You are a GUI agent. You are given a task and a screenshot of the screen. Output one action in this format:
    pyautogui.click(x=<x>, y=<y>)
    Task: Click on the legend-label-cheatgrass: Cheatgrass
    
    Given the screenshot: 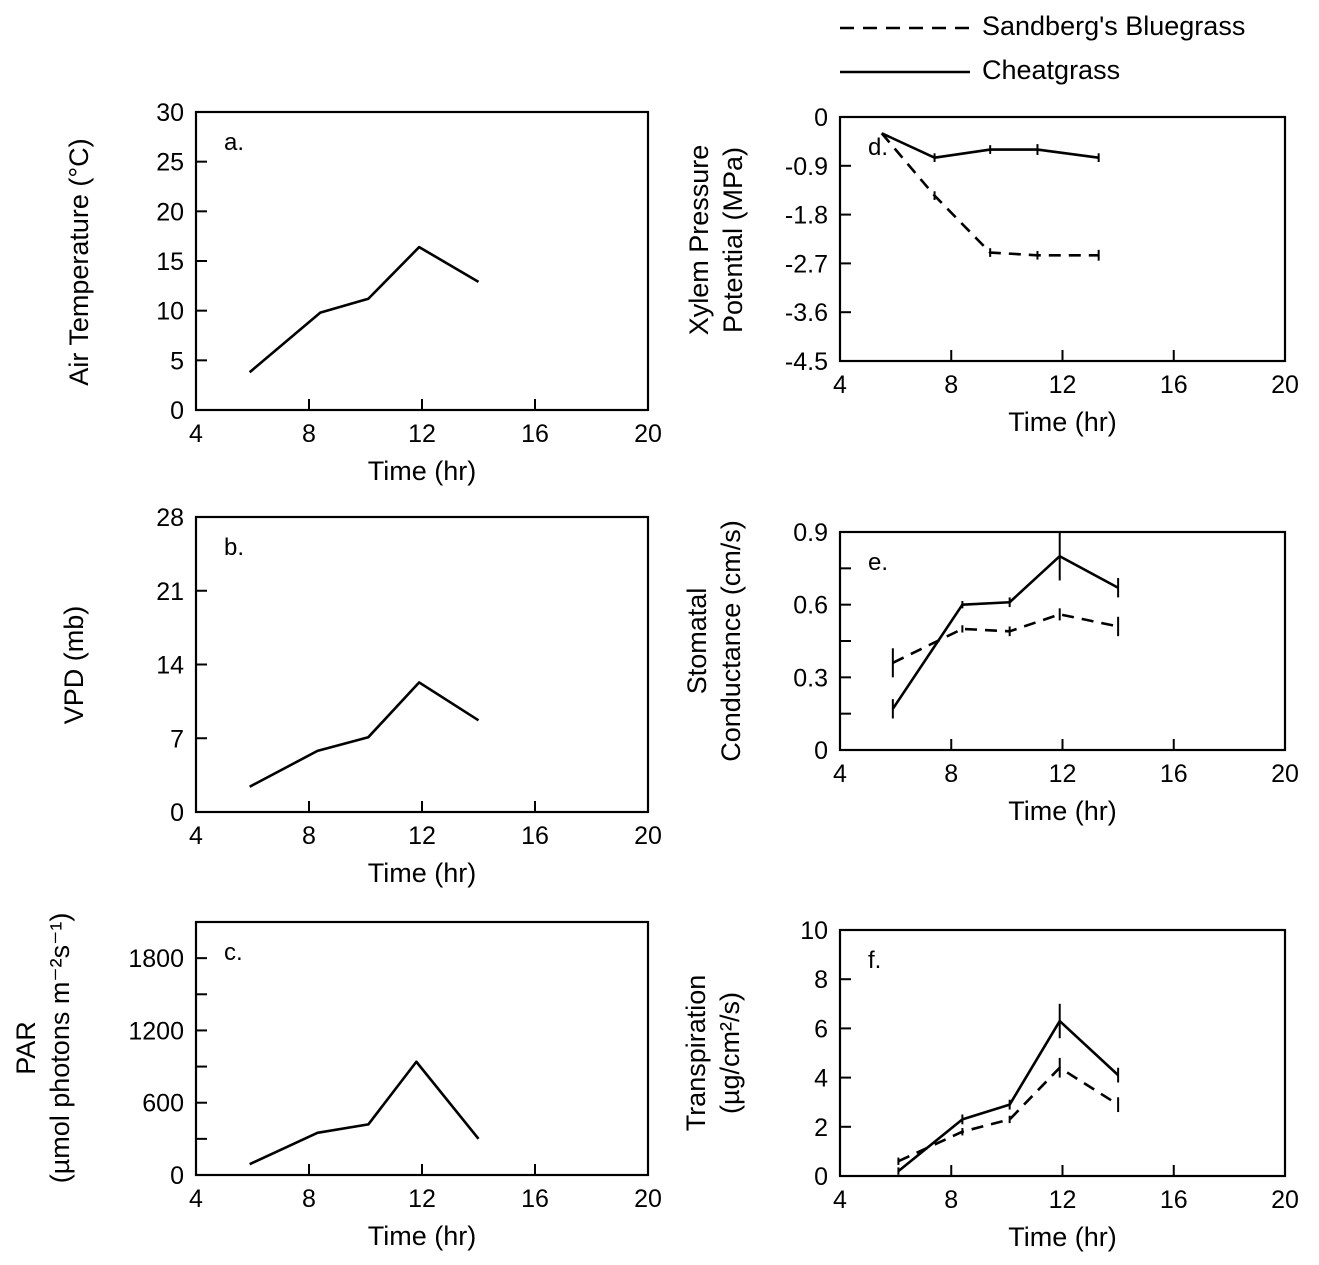 What is the action you would take?
    pyautogui.click(x=1051, y=70)
    